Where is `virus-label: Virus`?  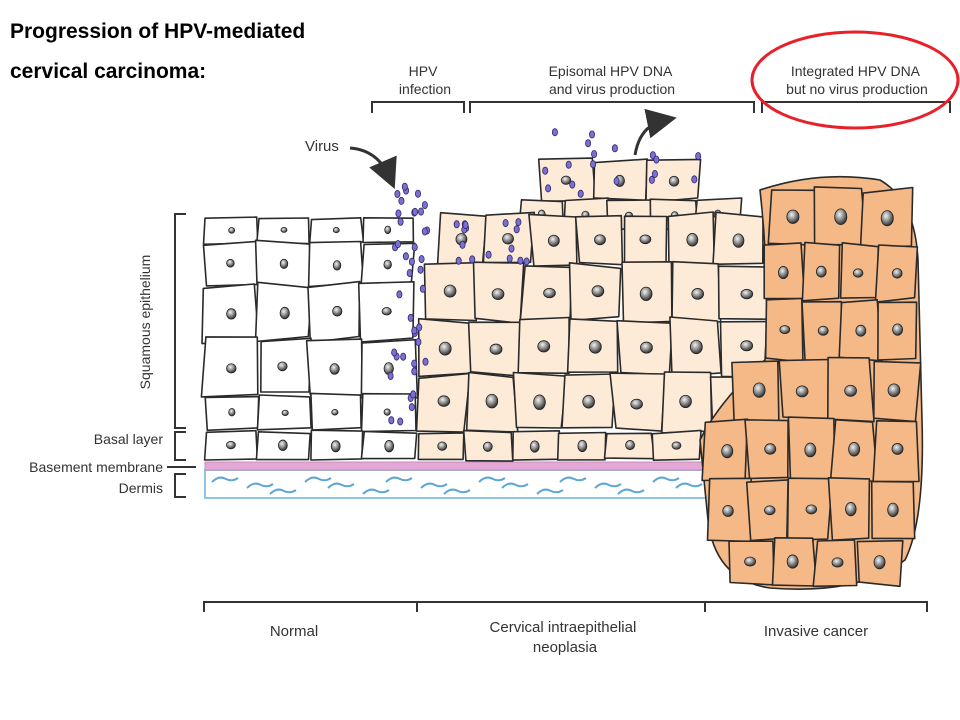 virus-label: Virus is located at coordinates (322, 146).